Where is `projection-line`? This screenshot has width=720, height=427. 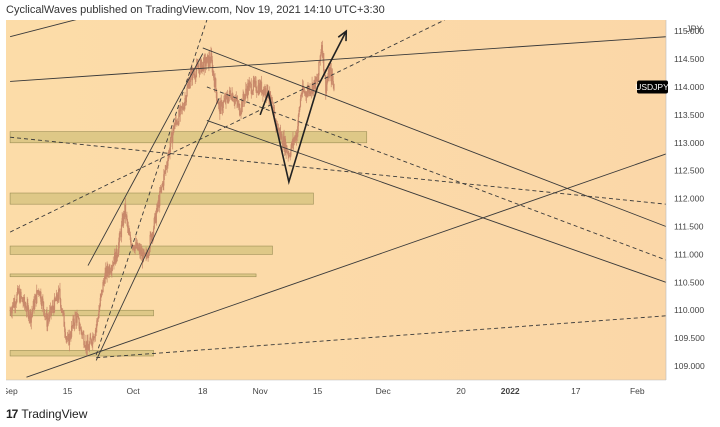
projection-line is located at coordinates (303, 107).